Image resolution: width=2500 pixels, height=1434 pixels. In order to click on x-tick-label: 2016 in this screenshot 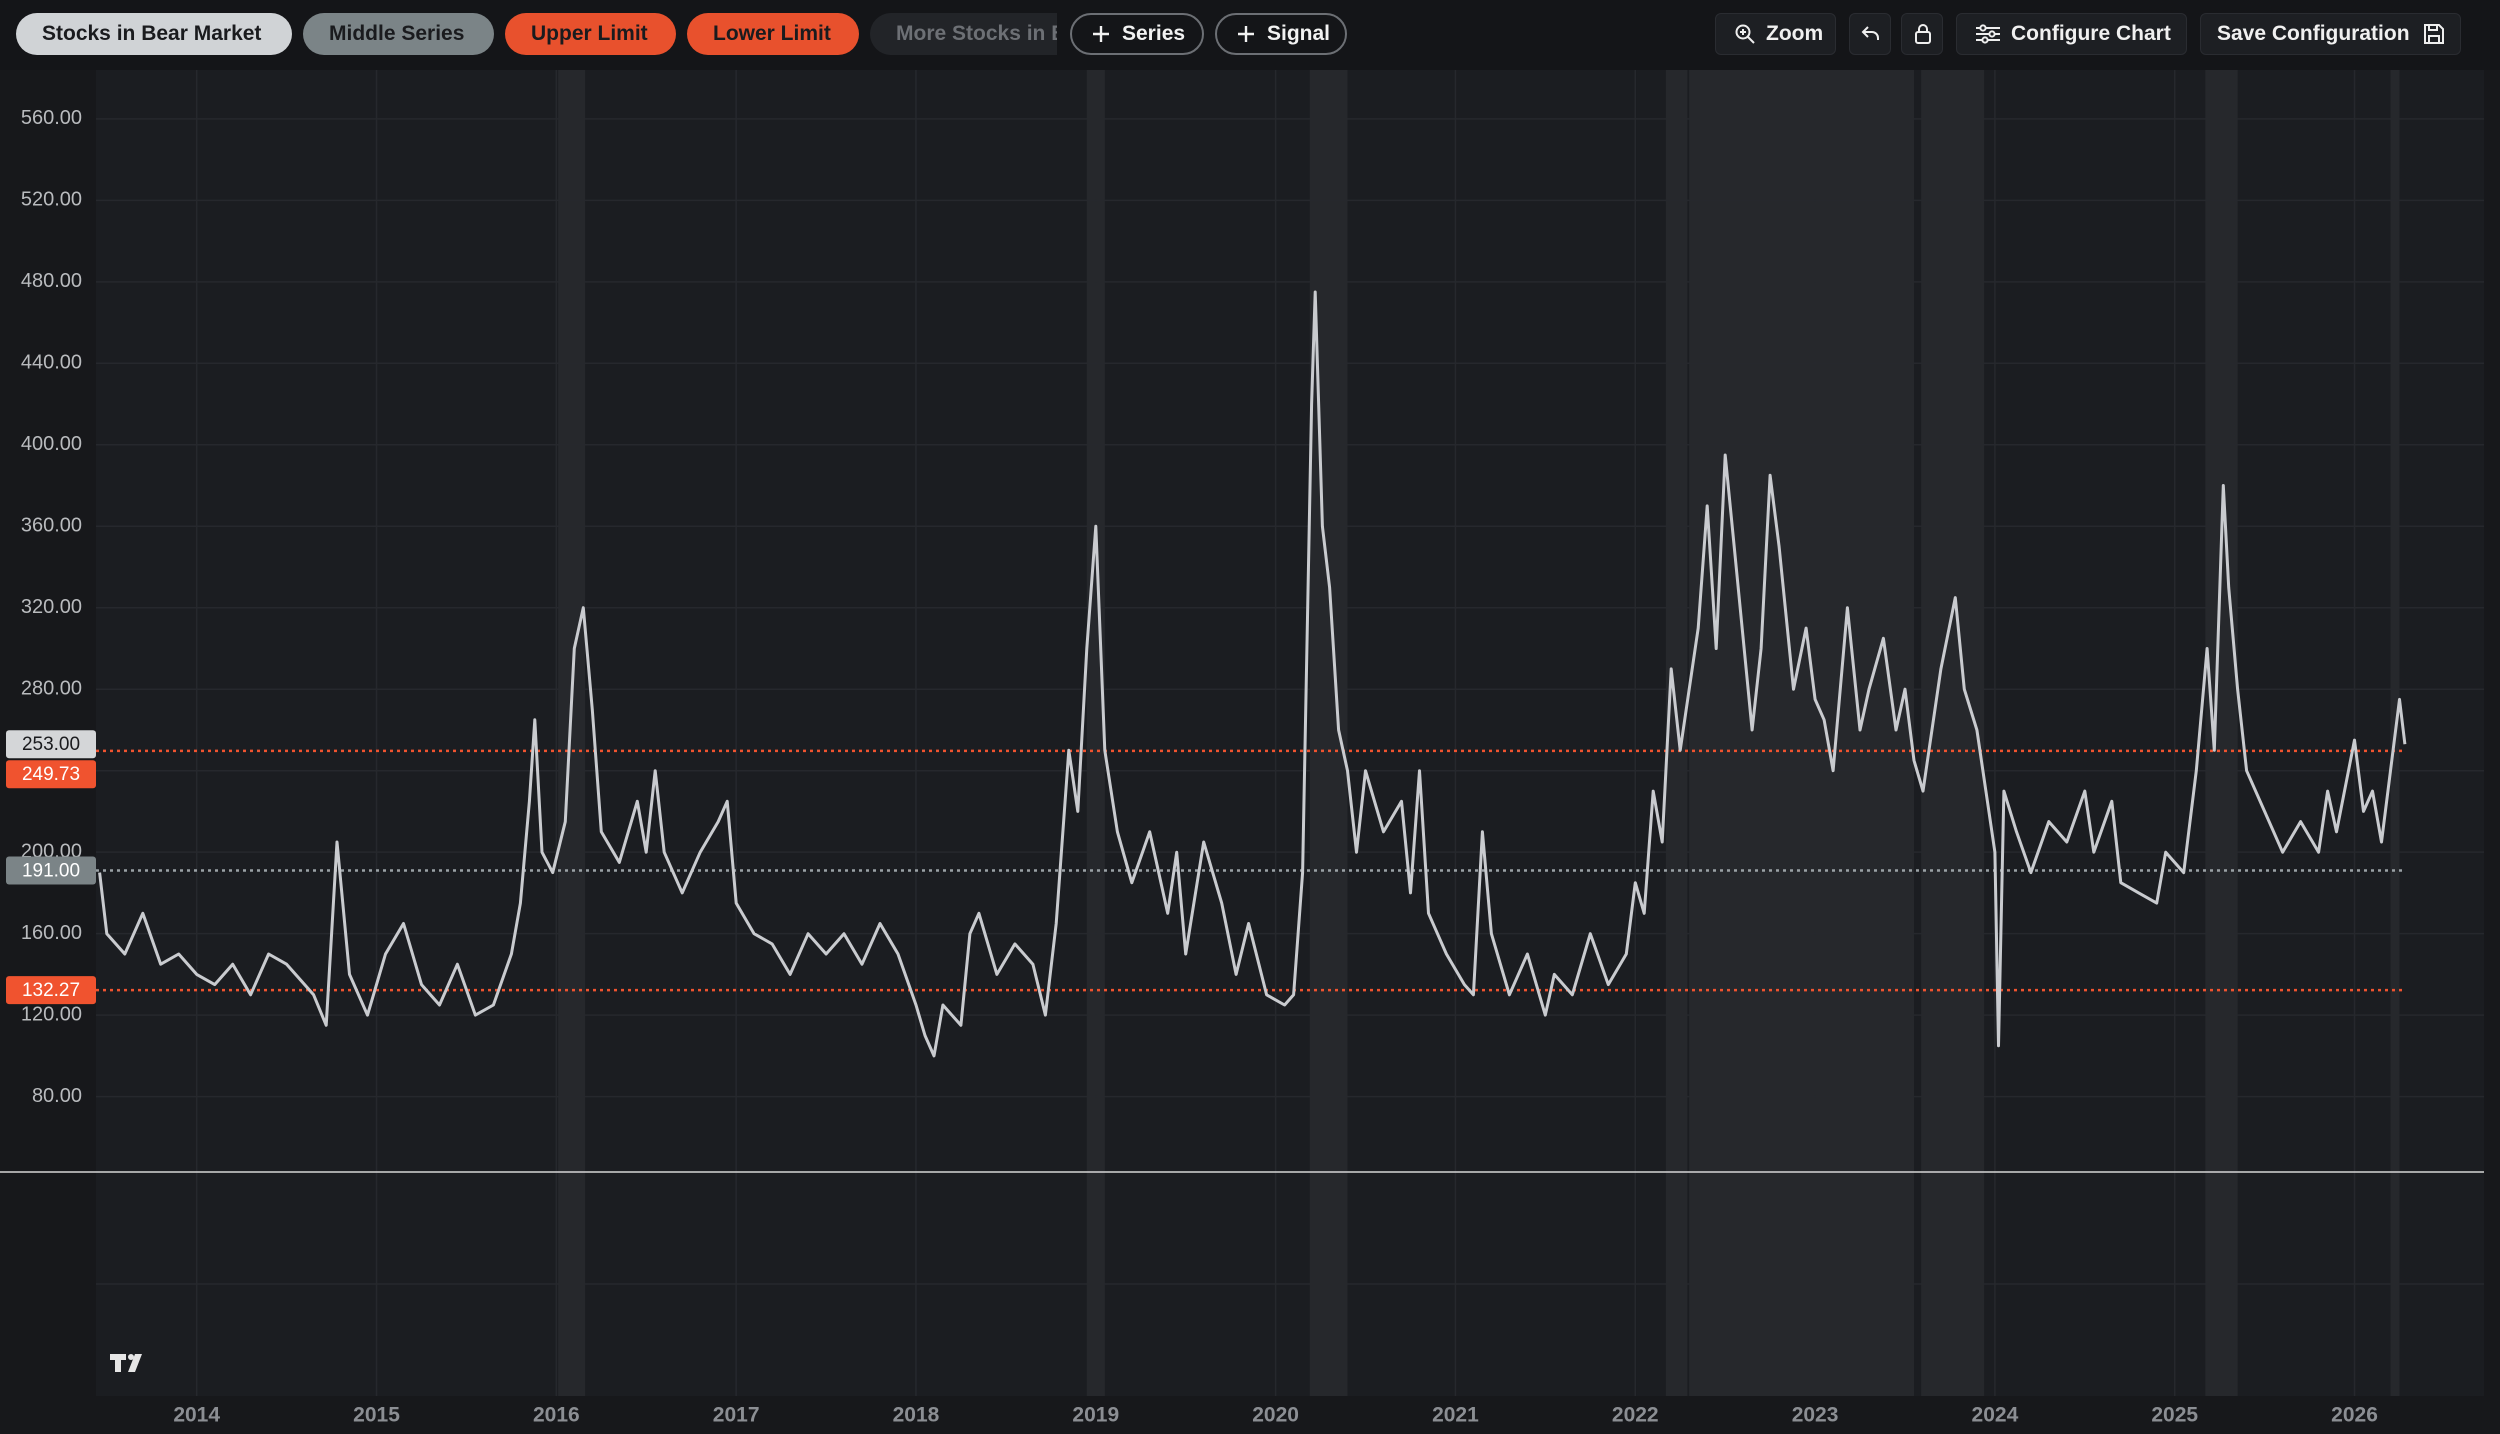, I will do `click(556, 1415)`.